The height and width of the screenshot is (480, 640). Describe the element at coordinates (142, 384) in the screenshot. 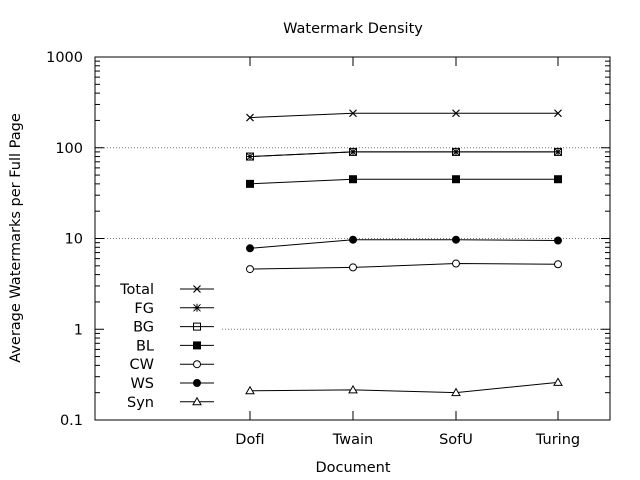

I see `legend-label: WS` at that location.